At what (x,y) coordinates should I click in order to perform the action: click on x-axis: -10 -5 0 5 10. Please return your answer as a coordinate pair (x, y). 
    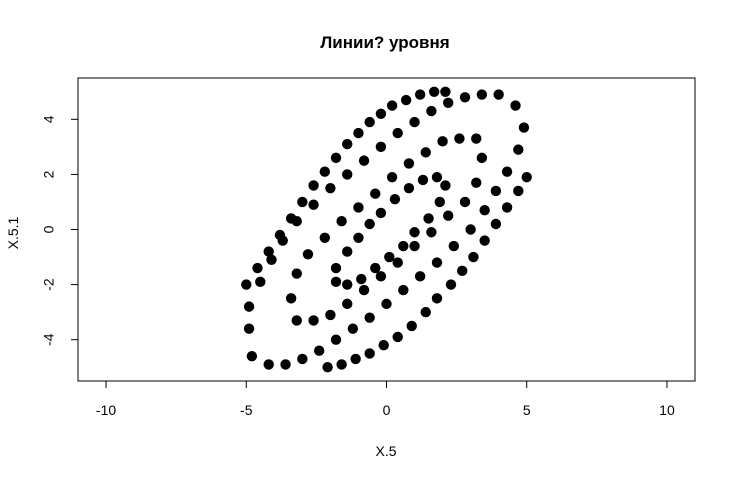
    Looking at the image, I should click on (385, 399).